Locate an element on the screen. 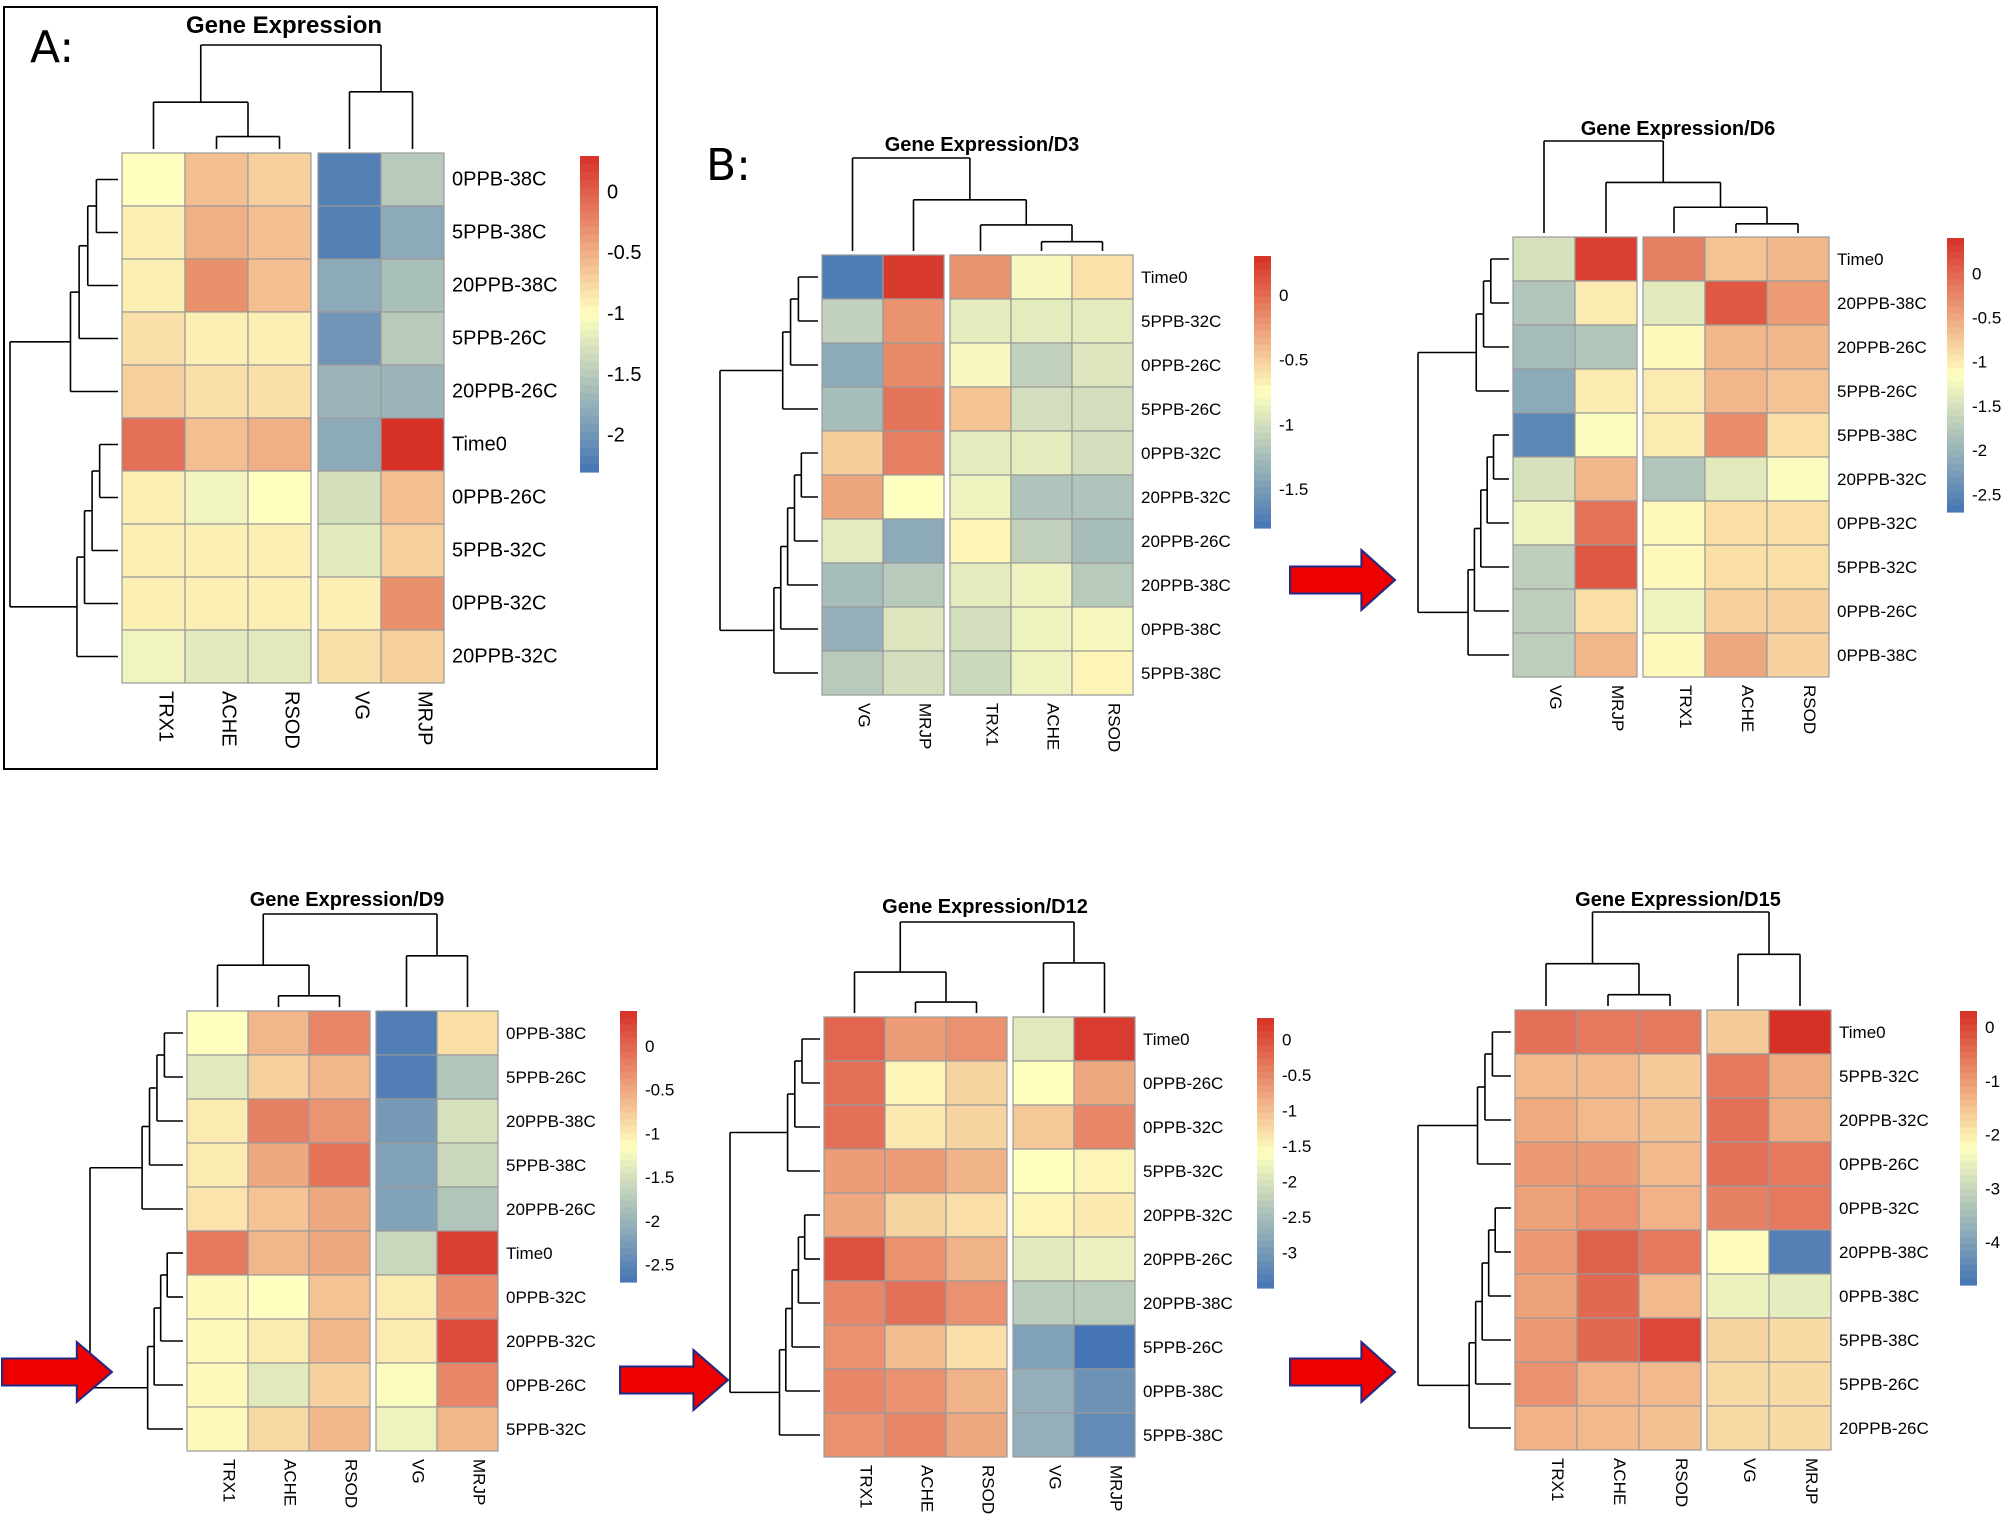 The image size is (2007, 1525). column-label: TRX1 is located at coordinates (166, 716).